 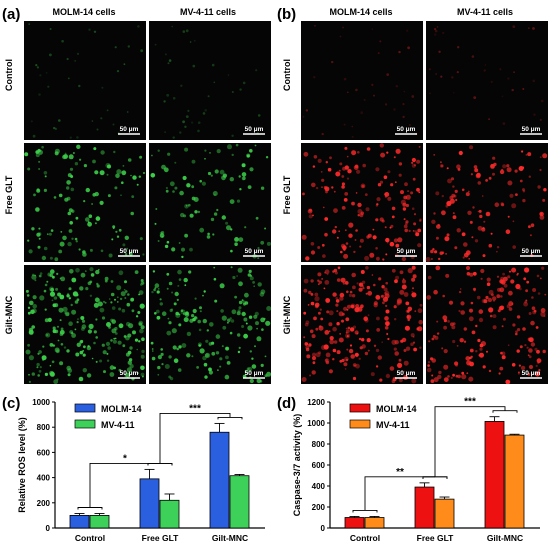 I want to click on y-tick-label: 1200, so click(x=316, y=402).